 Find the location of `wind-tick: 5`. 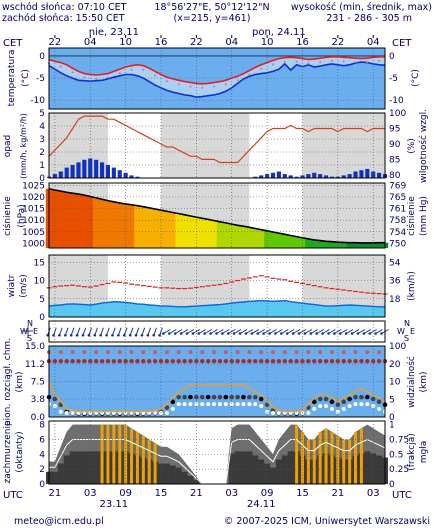

wind-tick: 5 is located at coordinates (42, 300).